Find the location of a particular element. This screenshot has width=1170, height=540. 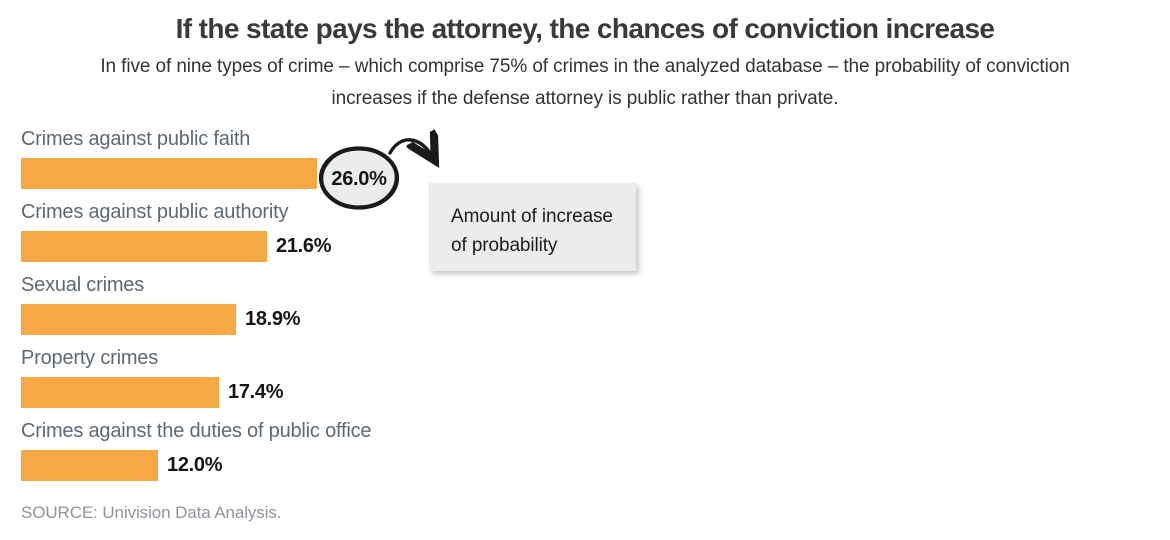

bar-row: Crimes against public faith 26.0% is located at coordinates (381, 158).